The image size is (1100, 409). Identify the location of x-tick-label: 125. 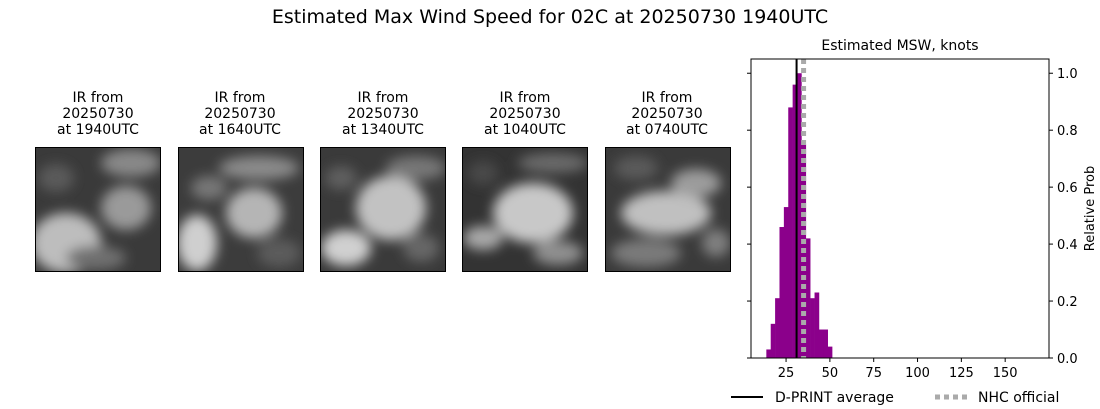
(961, 373).